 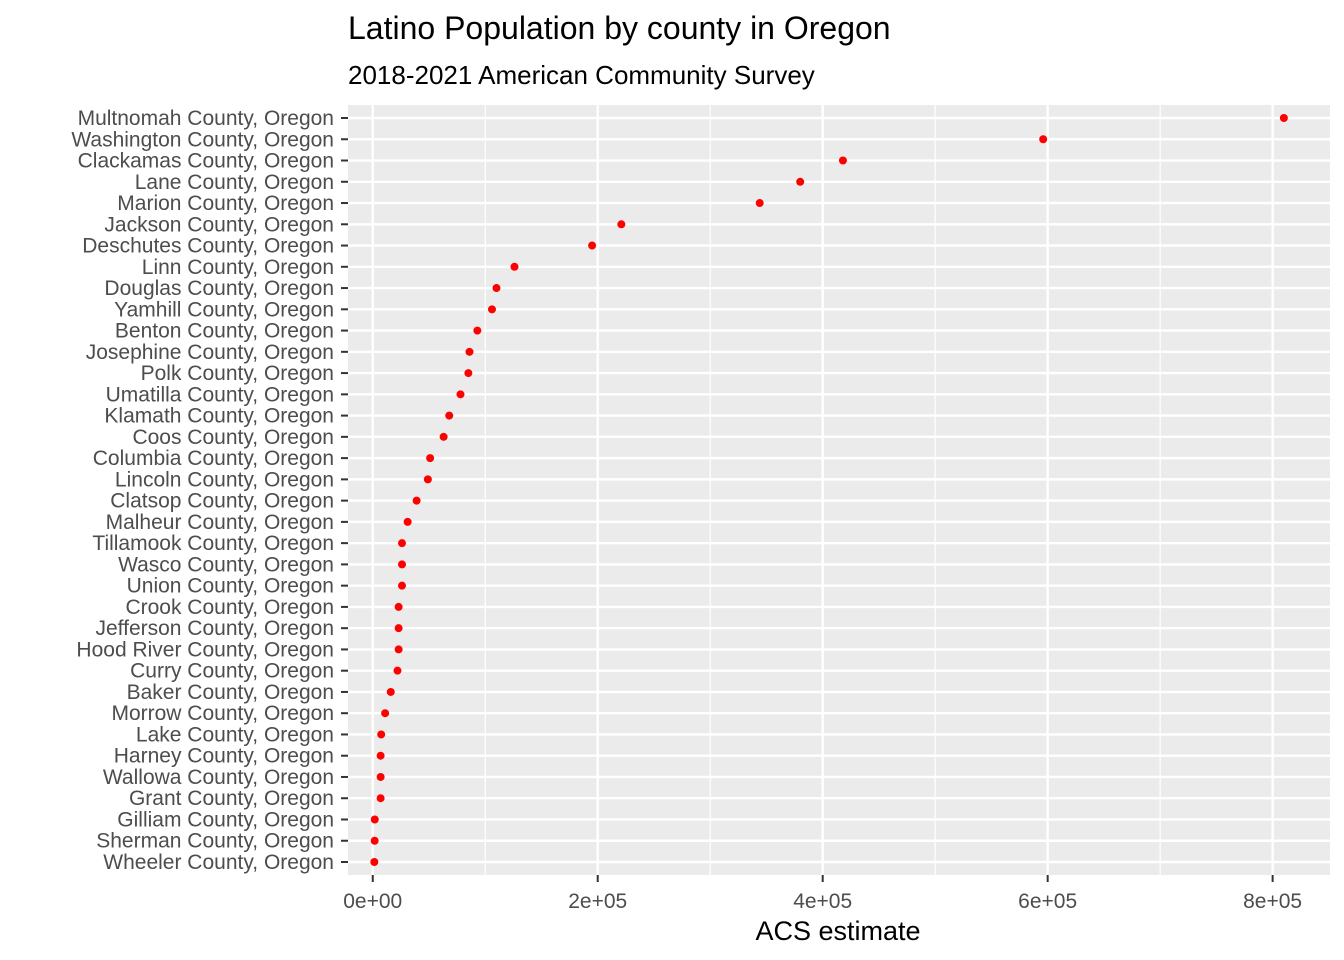 I want to click on y-tick-label: Tillamook County, Oregon, so click(x=213, y=543).